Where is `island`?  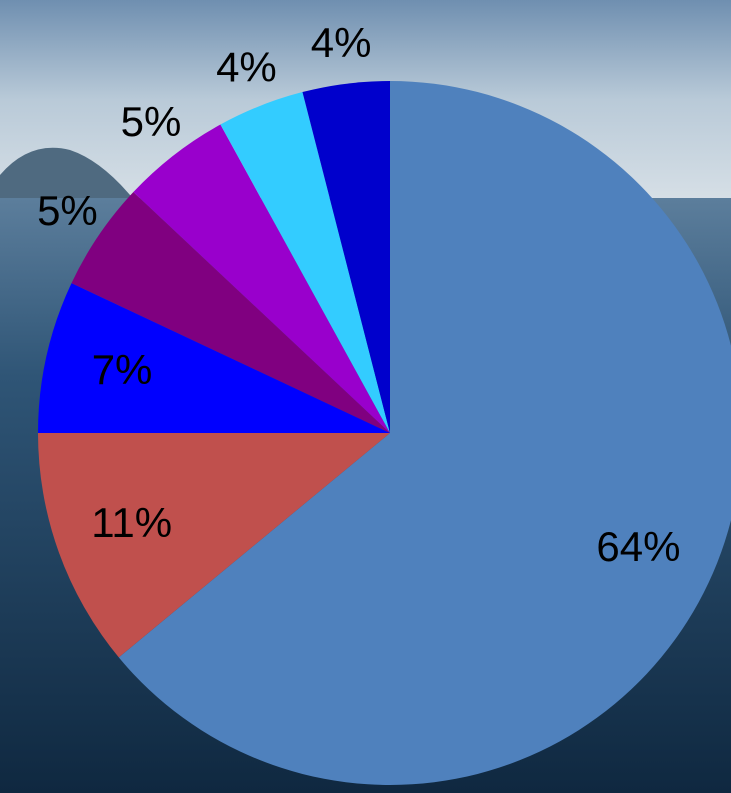
island is located at coordinates (70, 173).